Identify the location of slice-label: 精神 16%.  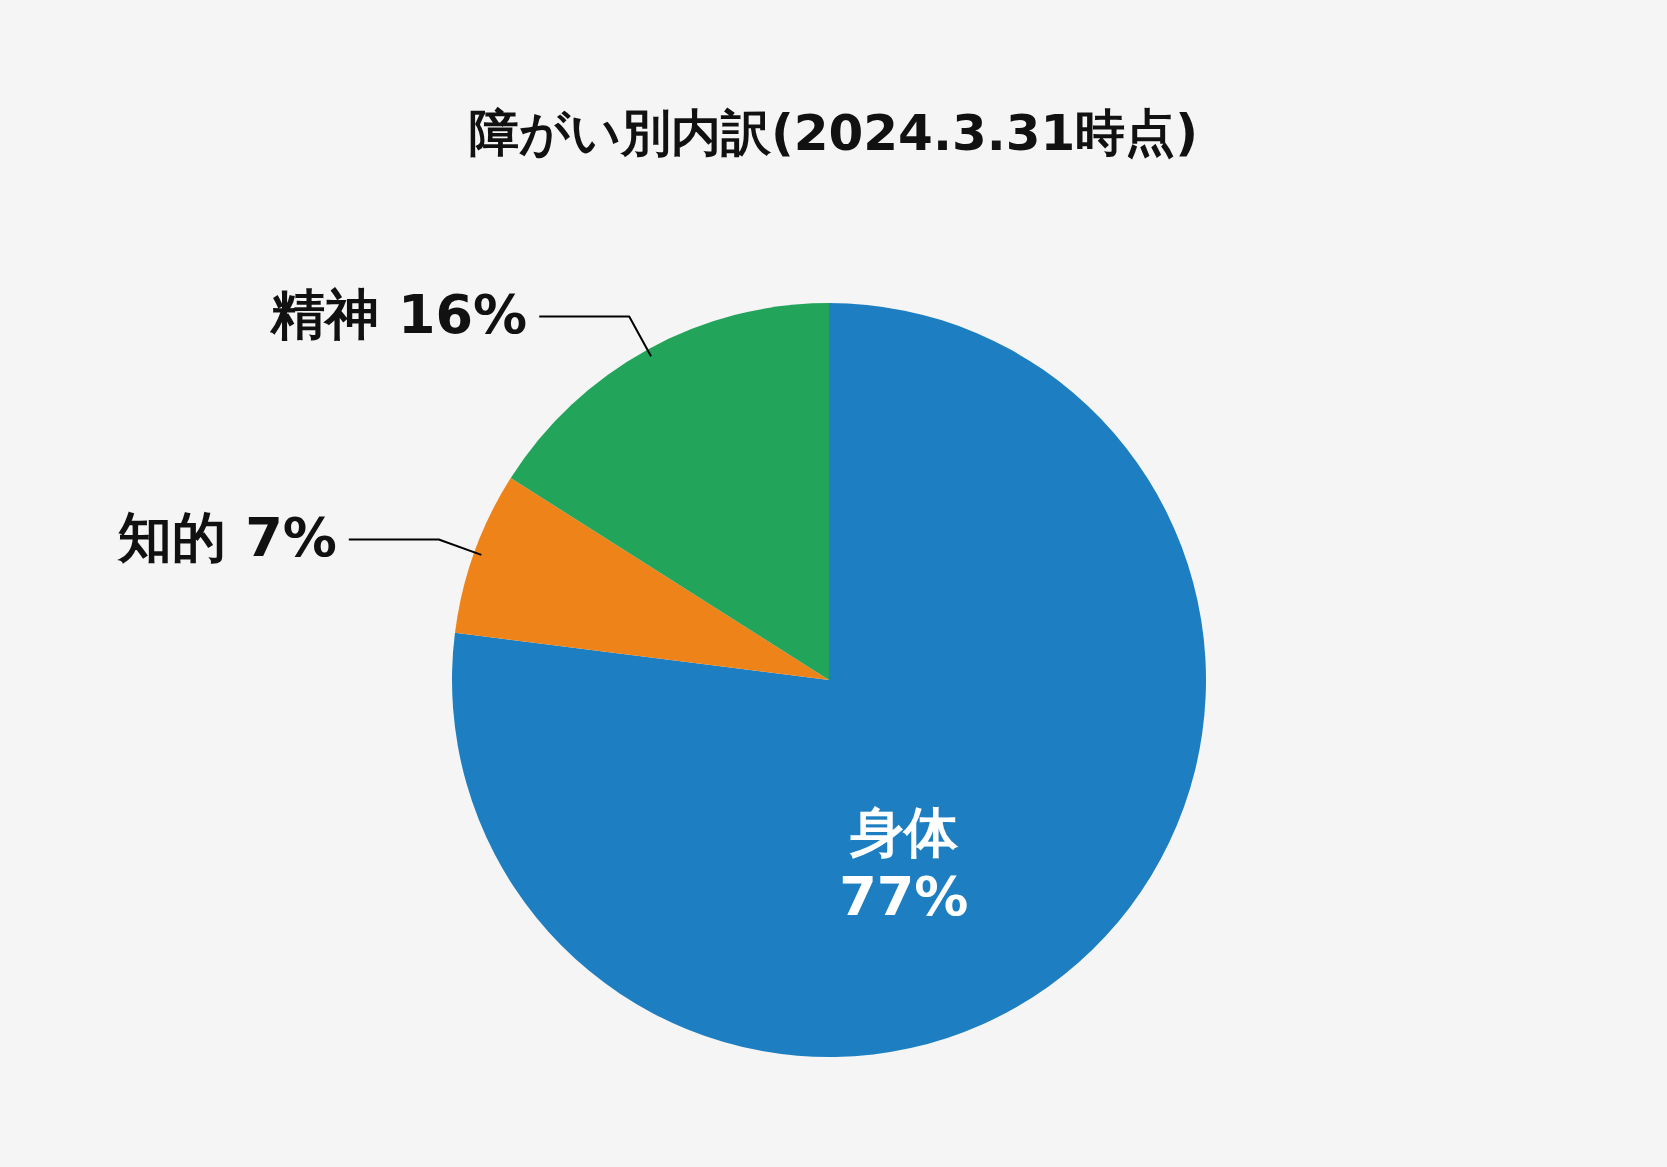
(398, 314).